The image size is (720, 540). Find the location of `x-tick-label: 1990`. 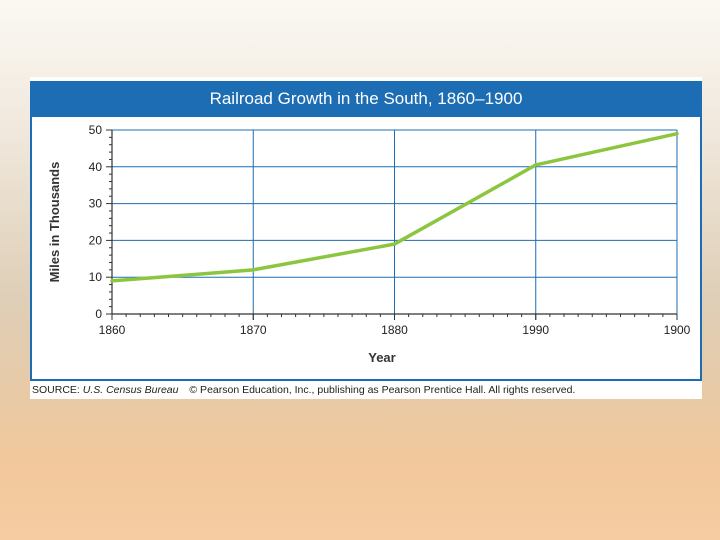

x-tick-label: 1990 is located at coordinates (535, 330).